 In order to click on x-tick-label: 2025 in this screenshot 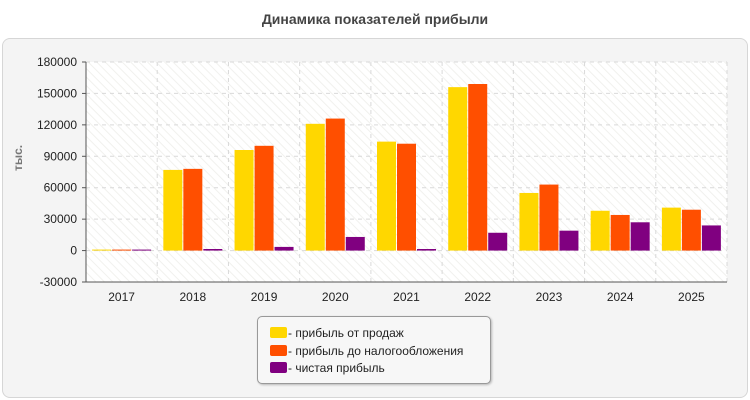, I will do `click(691, 297)`.